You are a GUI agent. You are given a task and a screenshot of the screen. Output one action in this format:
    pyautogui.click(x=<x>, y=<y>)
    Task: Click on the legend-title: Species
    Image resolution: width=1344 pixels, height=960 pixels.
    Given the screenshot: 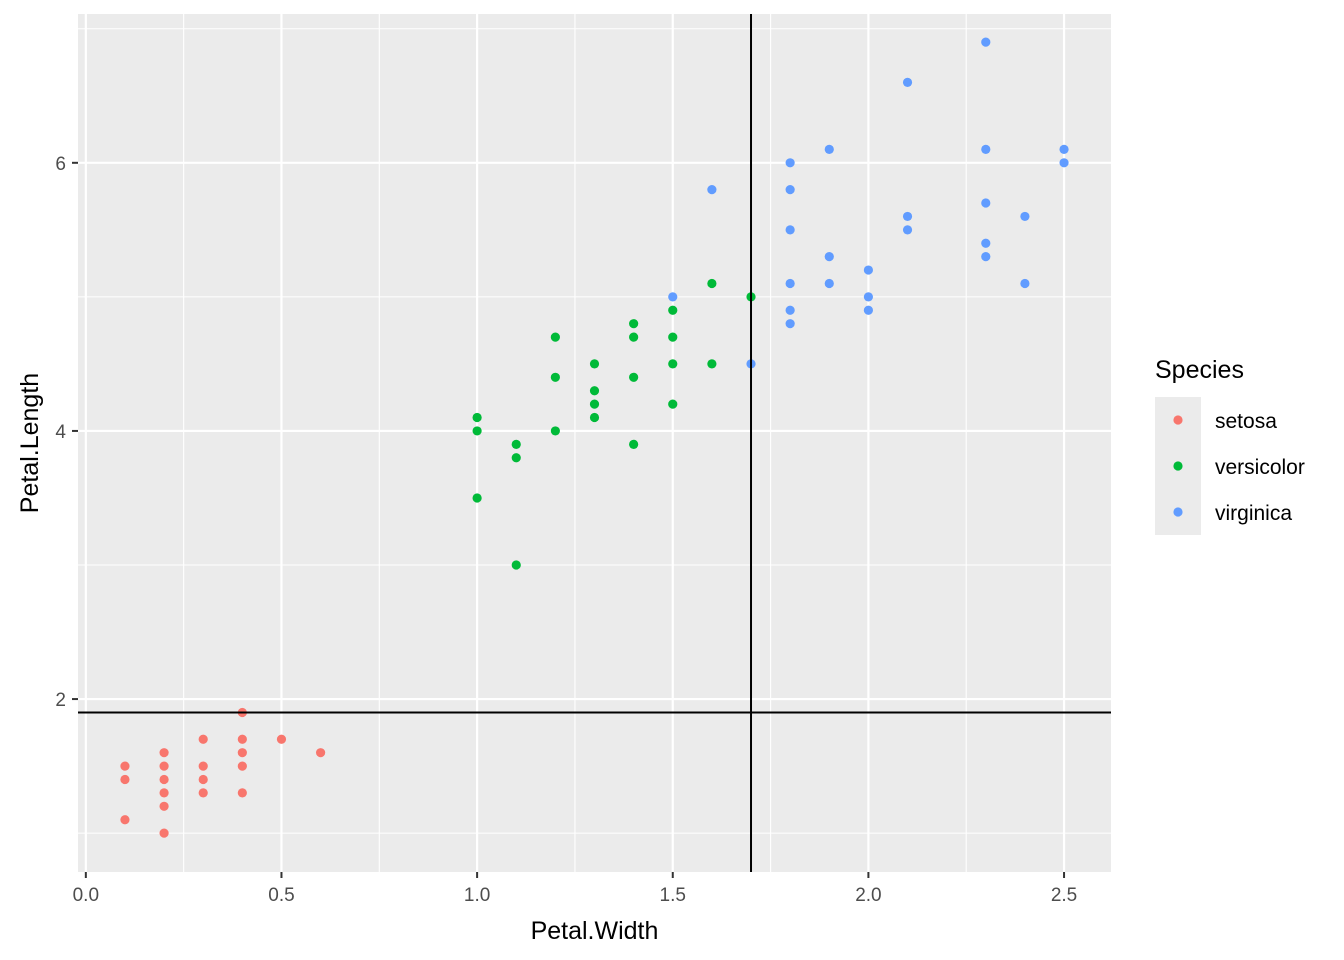 What is the action you would take?
    pyautogui.click(x=1199, y=370)
    